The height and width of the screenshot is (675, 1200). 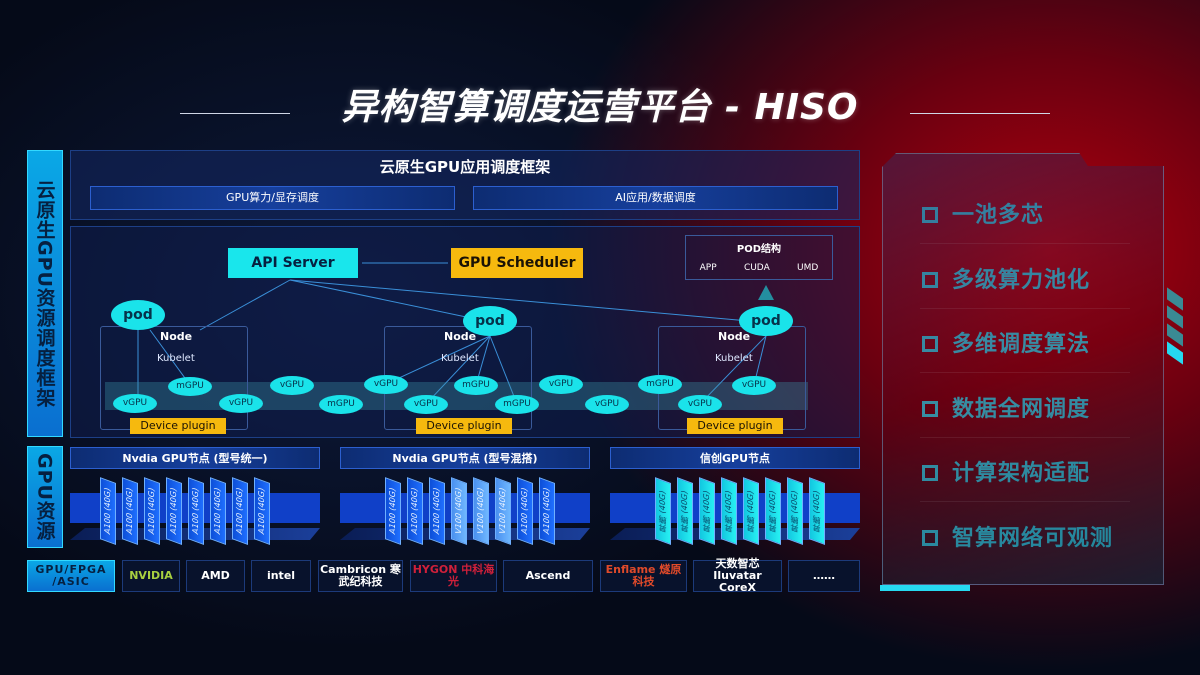 What do you see at coordinates (453, 576) in the screenshot?
I see `vendor-logo: HYGON 中科海光` at bounding box center [453, 576].